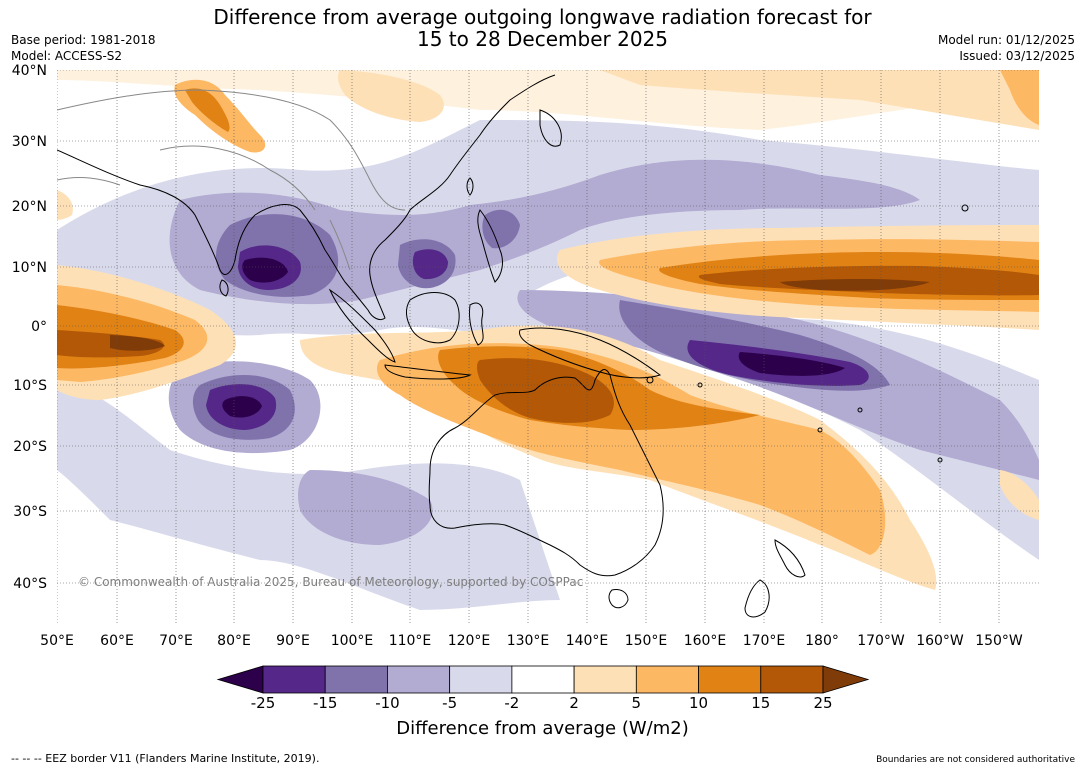  Describe the element at coordinates (636, 703) in the screenshot. I see `colorbar-tick-label: 5` at that location.